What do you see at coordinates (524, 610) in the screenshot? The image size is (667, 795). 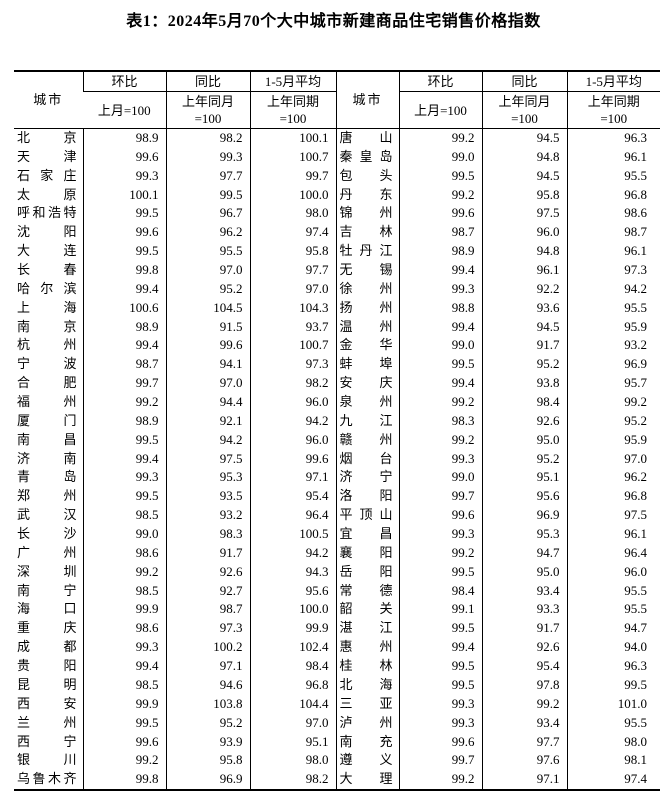 I see `yoy-cell-right: 93.3` at bounding box center [524, 610].